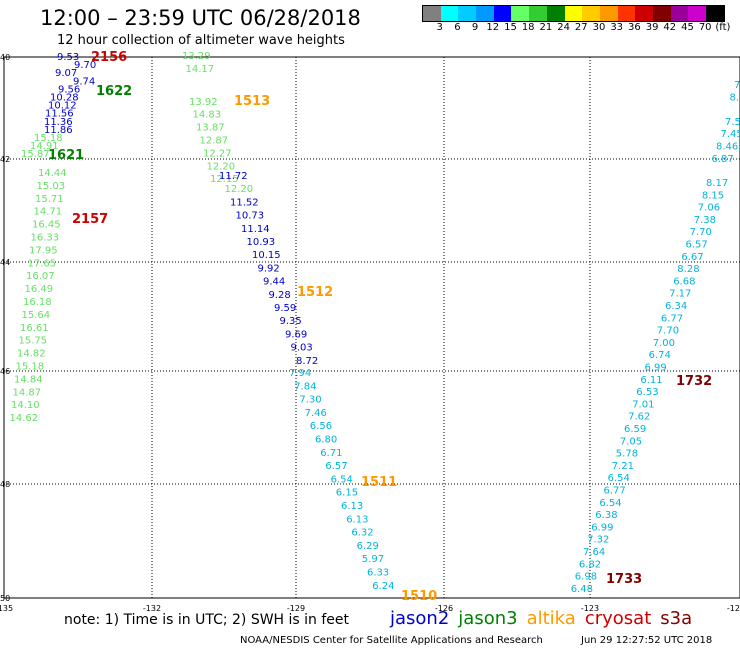 This screenshot has width=740, height=650. I want to click on track-b-value: 14.82, so click(31, 354).